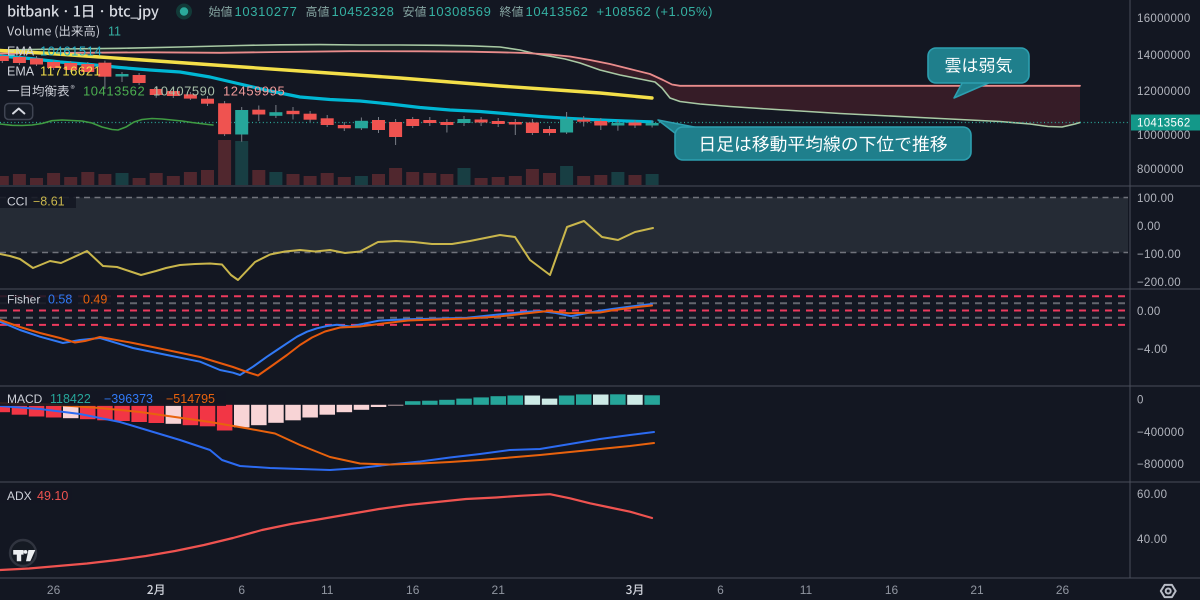  Describe the element at coordinates (52, 496) in the screenshot. I see `svg-text: 49.10` at that location.